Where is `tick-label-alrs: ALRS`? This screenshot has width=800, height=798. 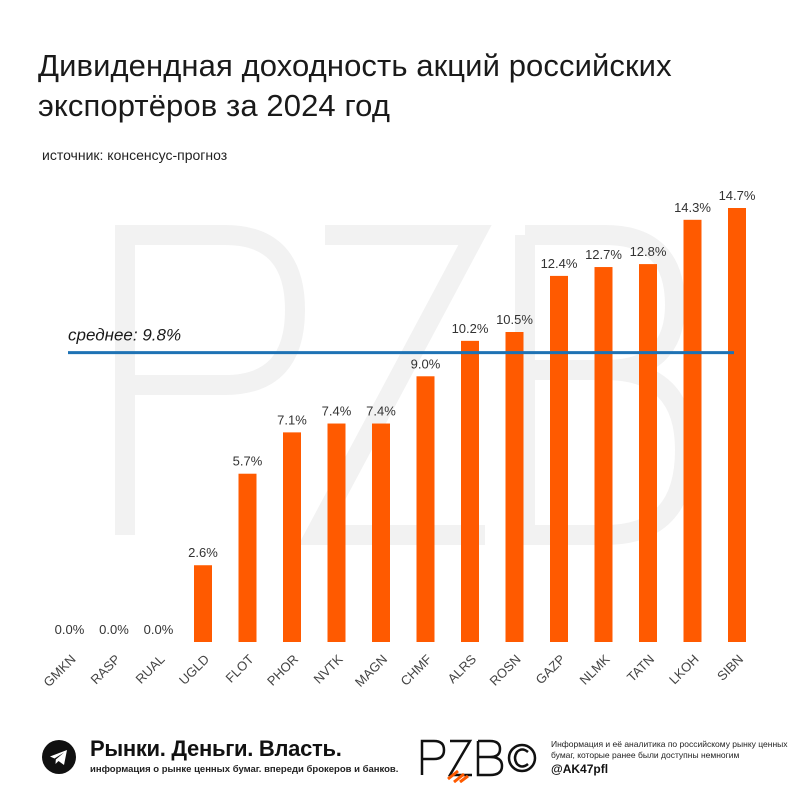 tick-label-alrs: ALRS is located at coordinates (461, 668).